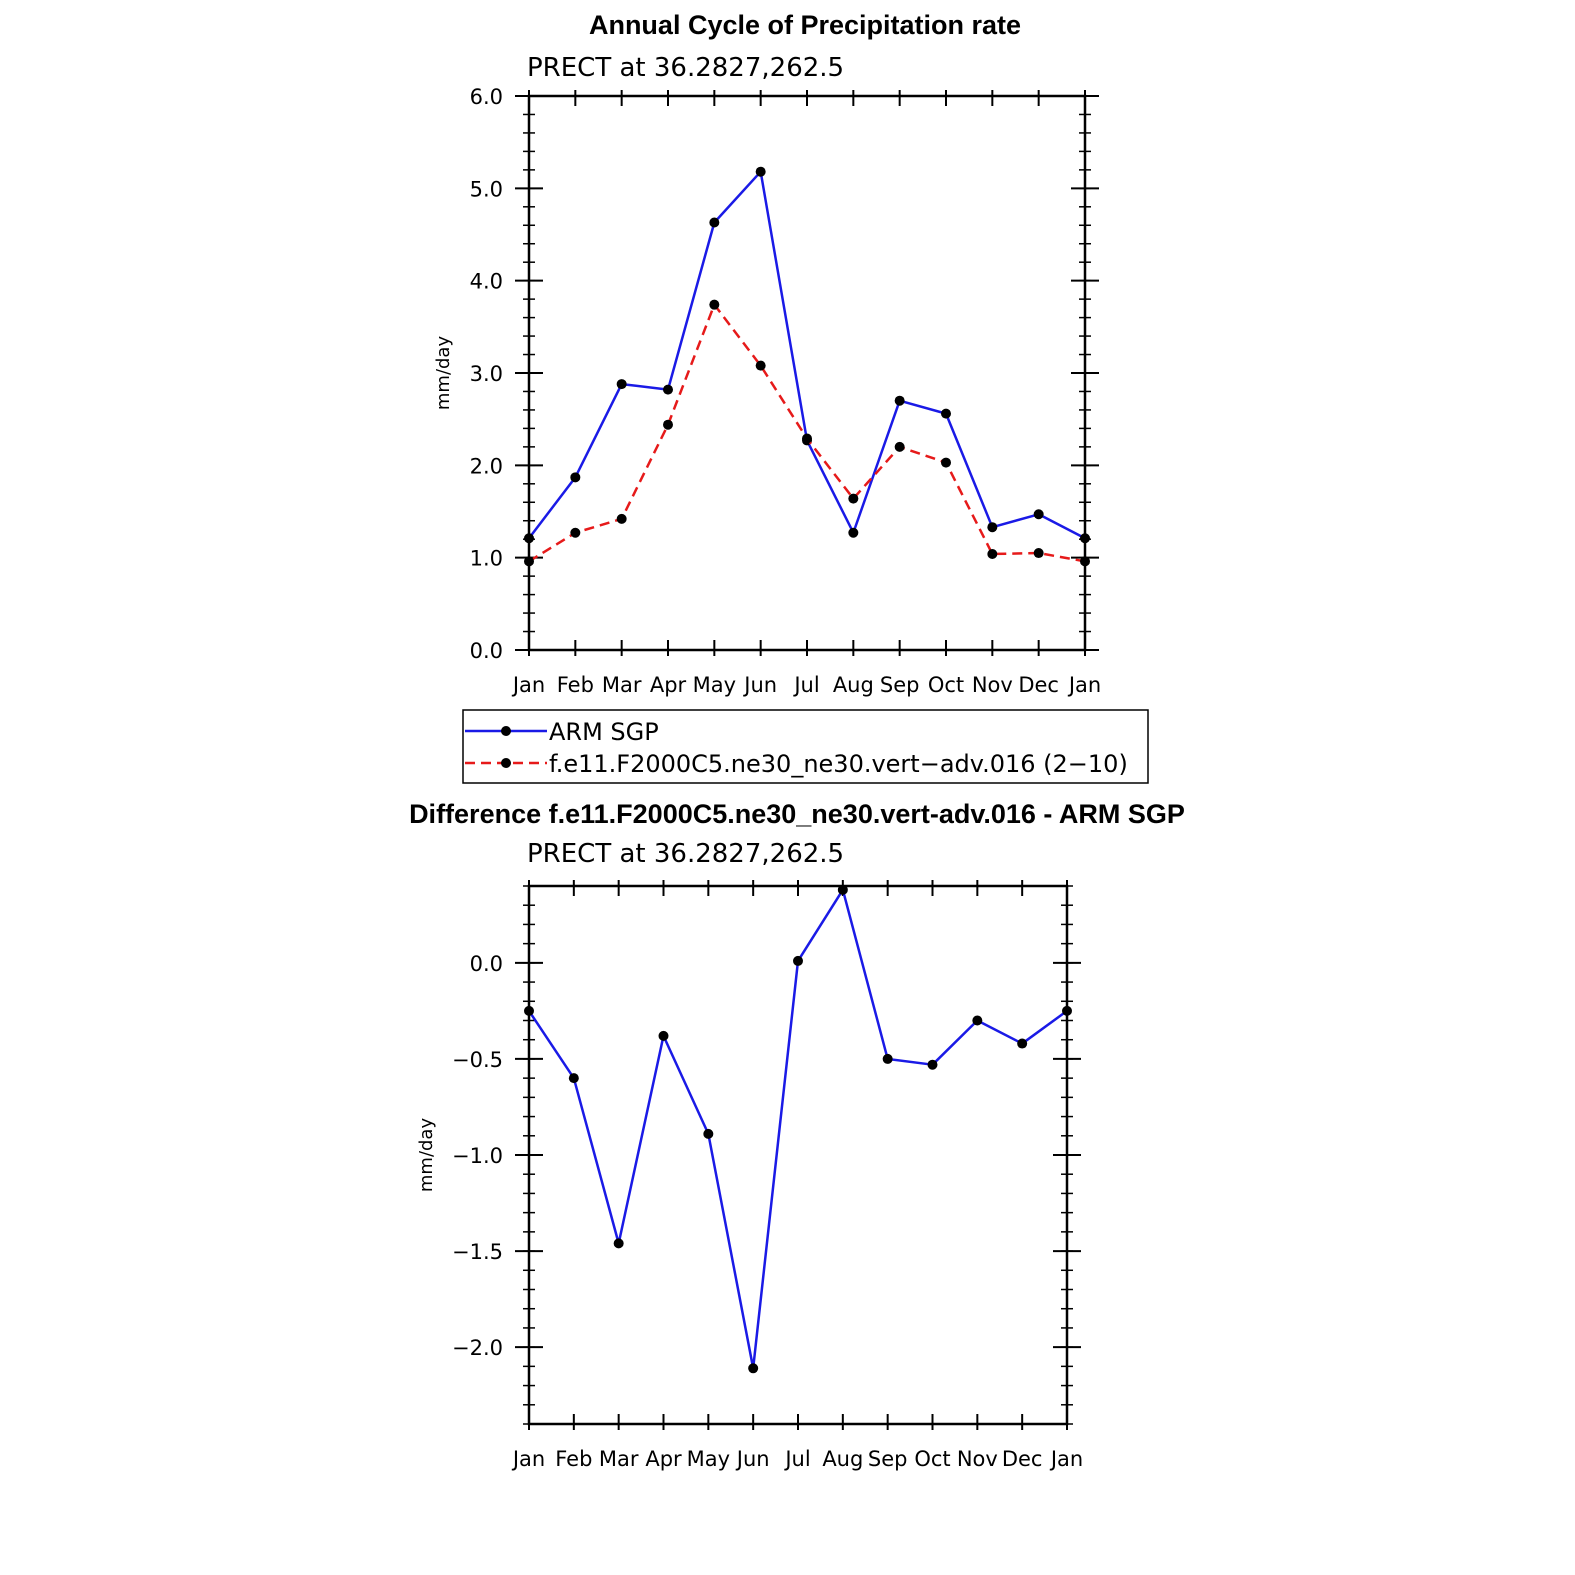 This screenshot has height=1575, width=1575. I want to click on top-chart-subtitle: PRECT at 36.2827,262.5, so click(685, 68).